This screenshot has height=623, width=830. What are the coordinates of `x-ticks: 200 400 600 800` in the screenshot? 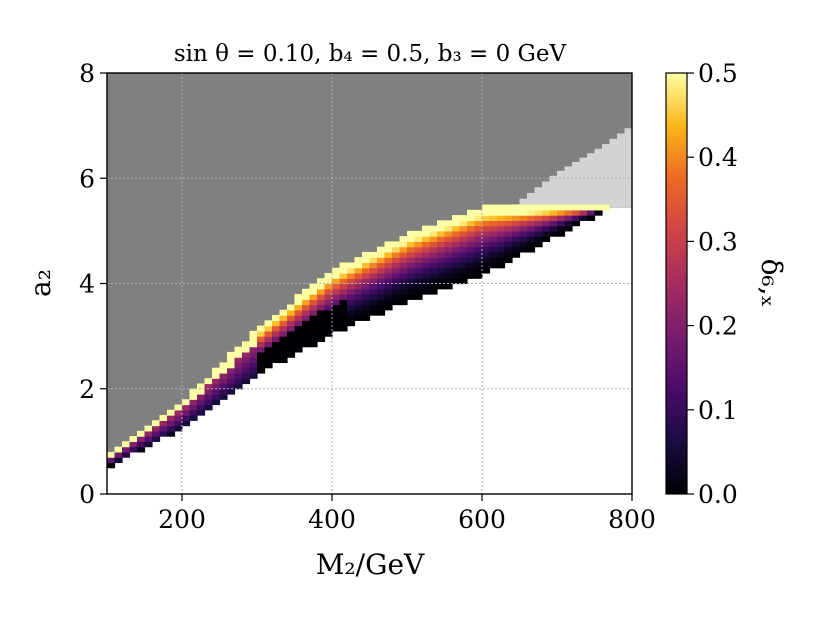 It's located at (407, 514).